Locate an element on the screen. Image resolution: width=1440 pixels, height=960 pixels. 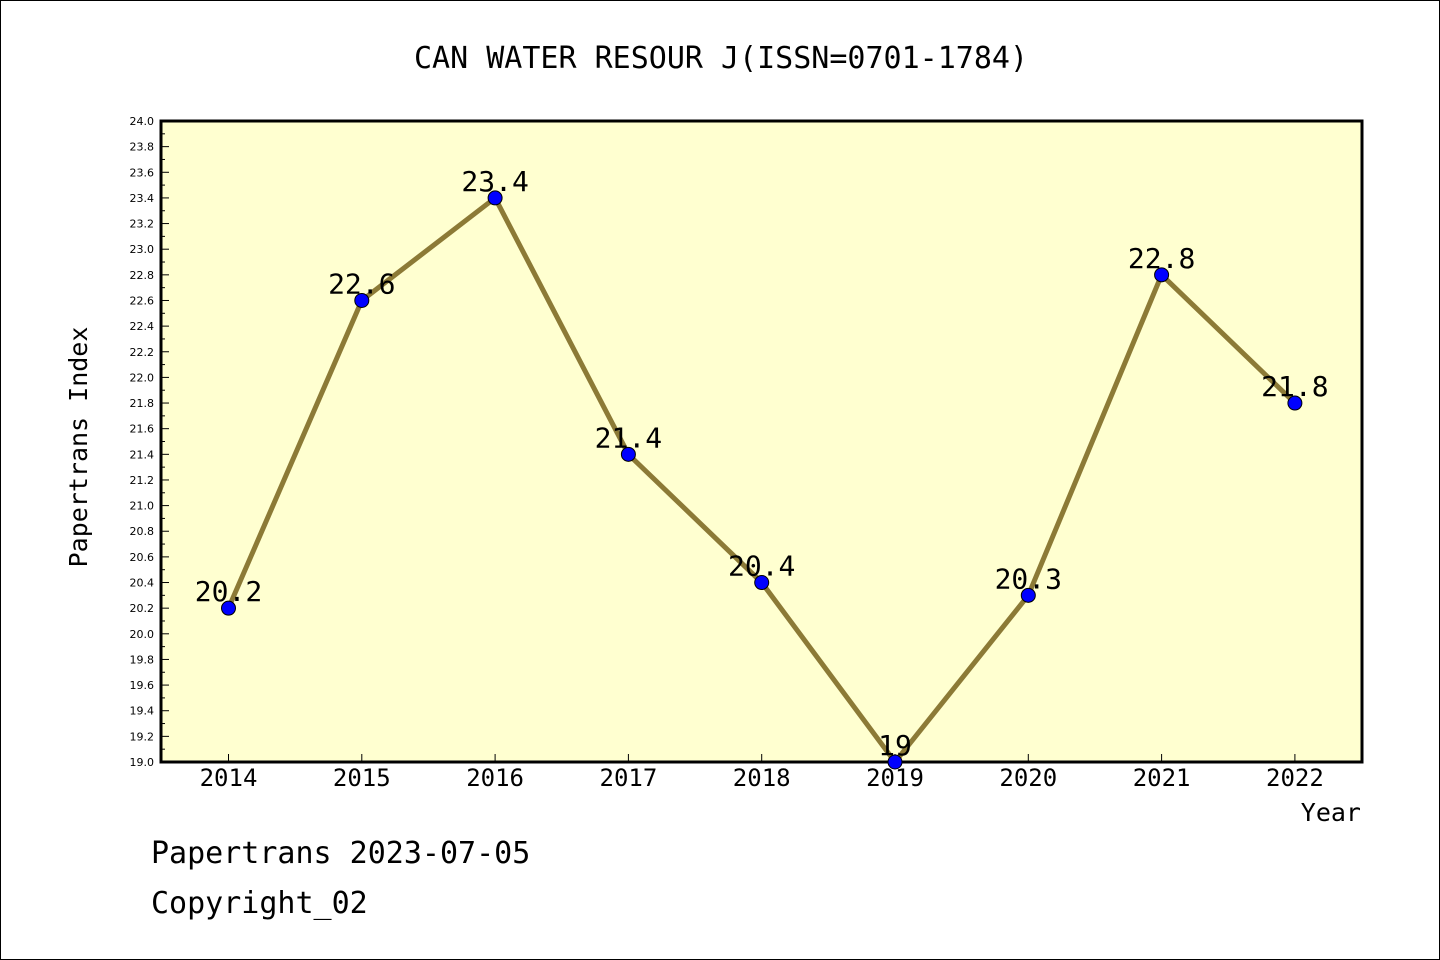
y-tick-label: 22.8 is located at coordinates (142, 275).